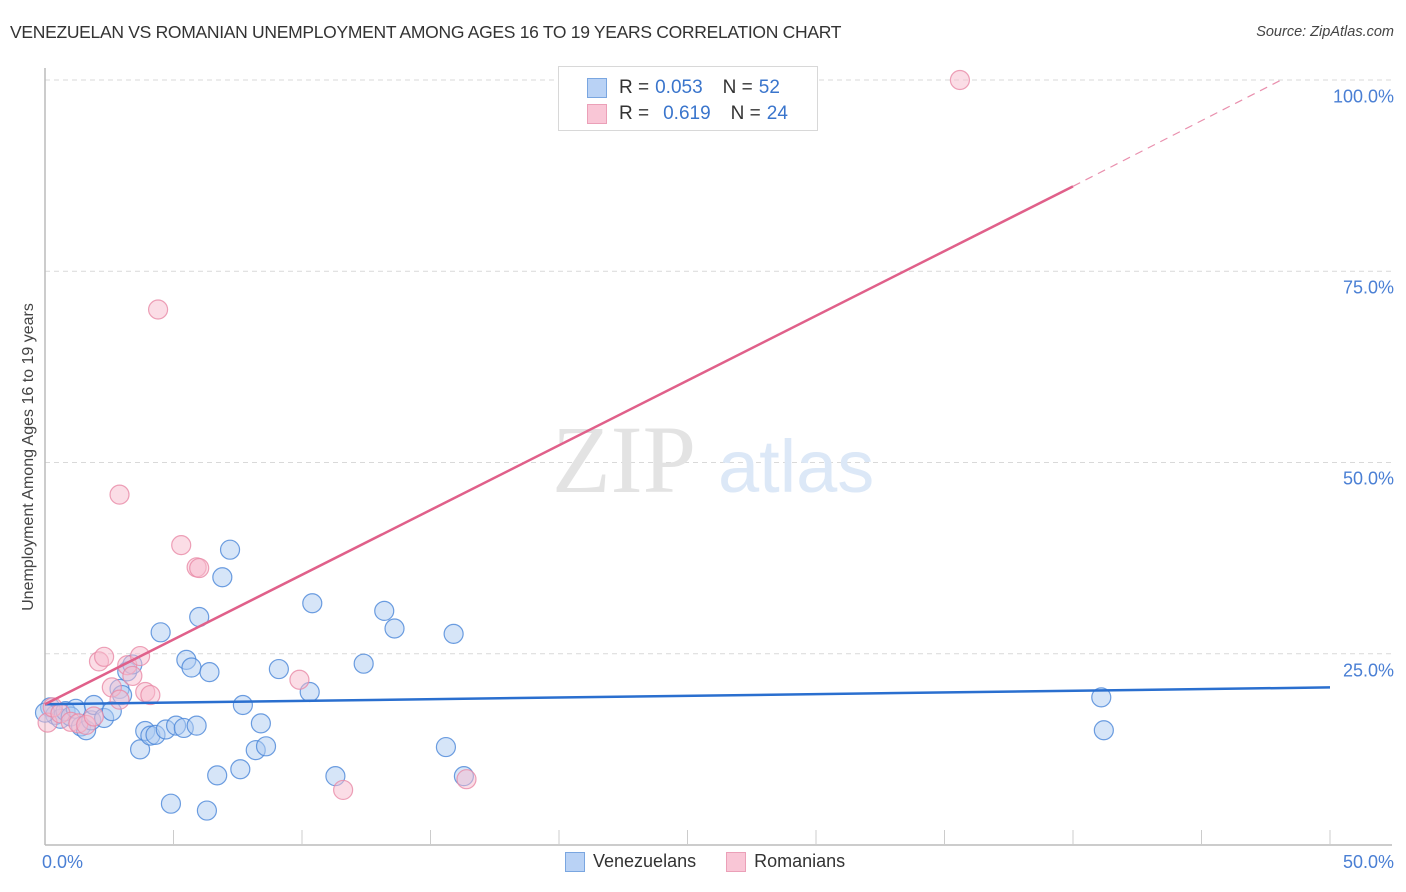  I want to click on r-value: 0.619, so click(687, 113).